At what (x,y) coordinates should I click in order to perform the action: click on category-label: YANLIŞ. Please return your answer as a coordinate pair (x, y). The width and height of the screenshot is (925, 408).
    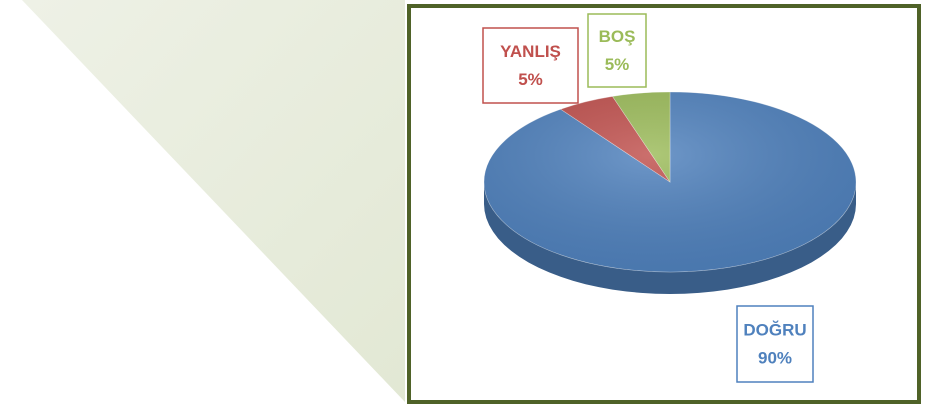
    Looking at the image, I should click on (530, 51).